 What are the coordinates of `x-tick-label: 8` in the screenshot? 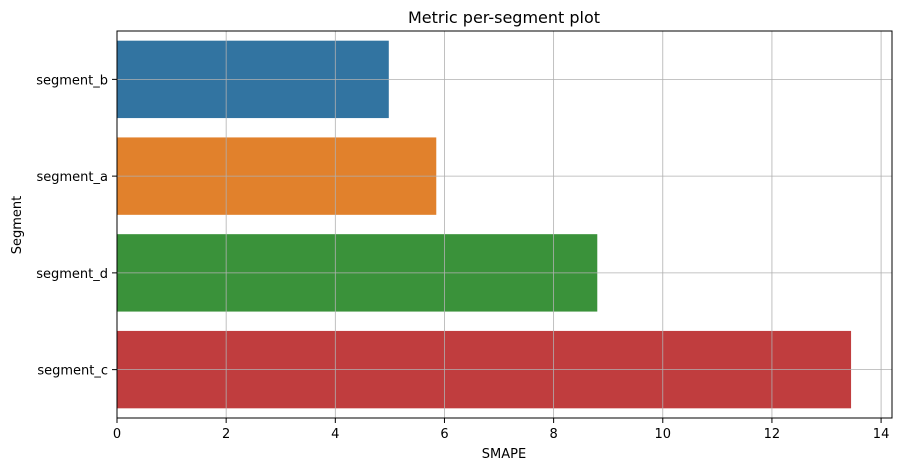 It's located at (553, 434).